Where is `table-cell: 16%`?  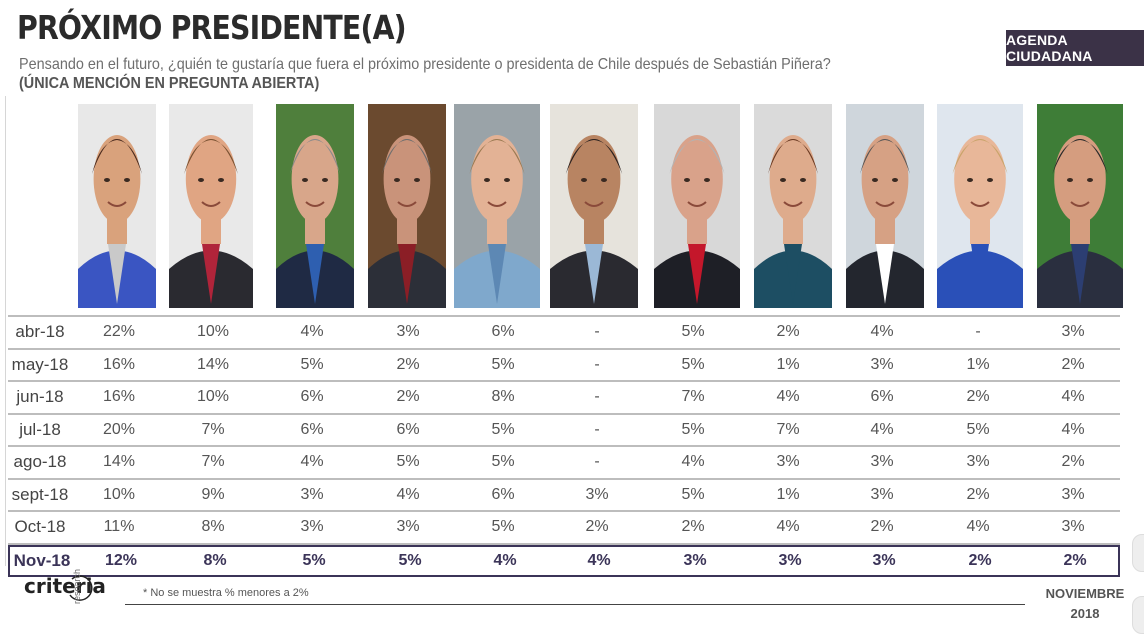 table-cell: 16% is located at coordinates (119, 364).